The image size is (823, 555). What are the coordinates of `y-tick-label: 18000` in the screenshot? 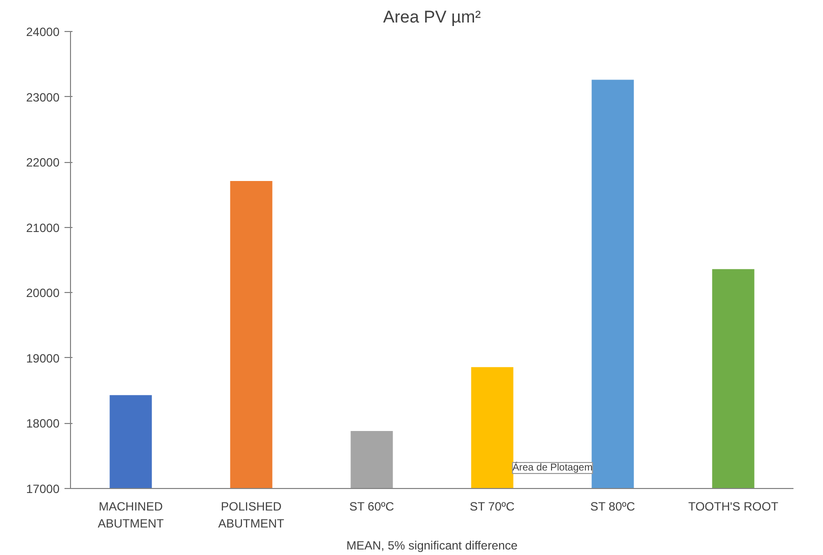 It's located at (43, 423).